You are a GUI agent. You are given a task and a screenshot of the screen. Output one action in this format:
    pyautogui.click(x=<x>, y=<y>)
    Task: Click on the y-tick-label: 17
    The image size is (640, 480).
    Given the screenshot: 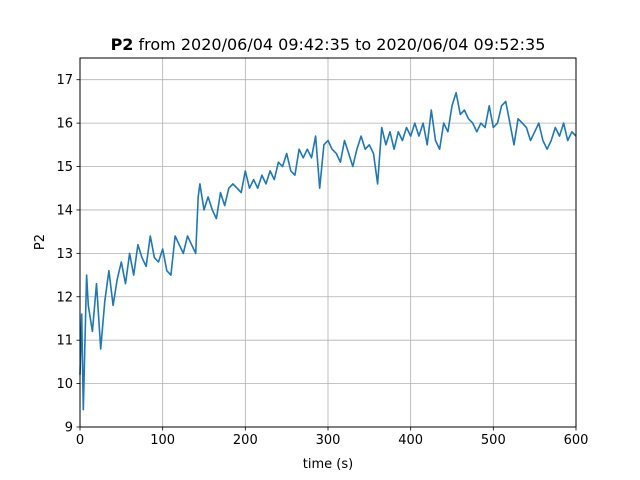 What is the action you would take?
    pyautogui.click(x=64, y=80)
    